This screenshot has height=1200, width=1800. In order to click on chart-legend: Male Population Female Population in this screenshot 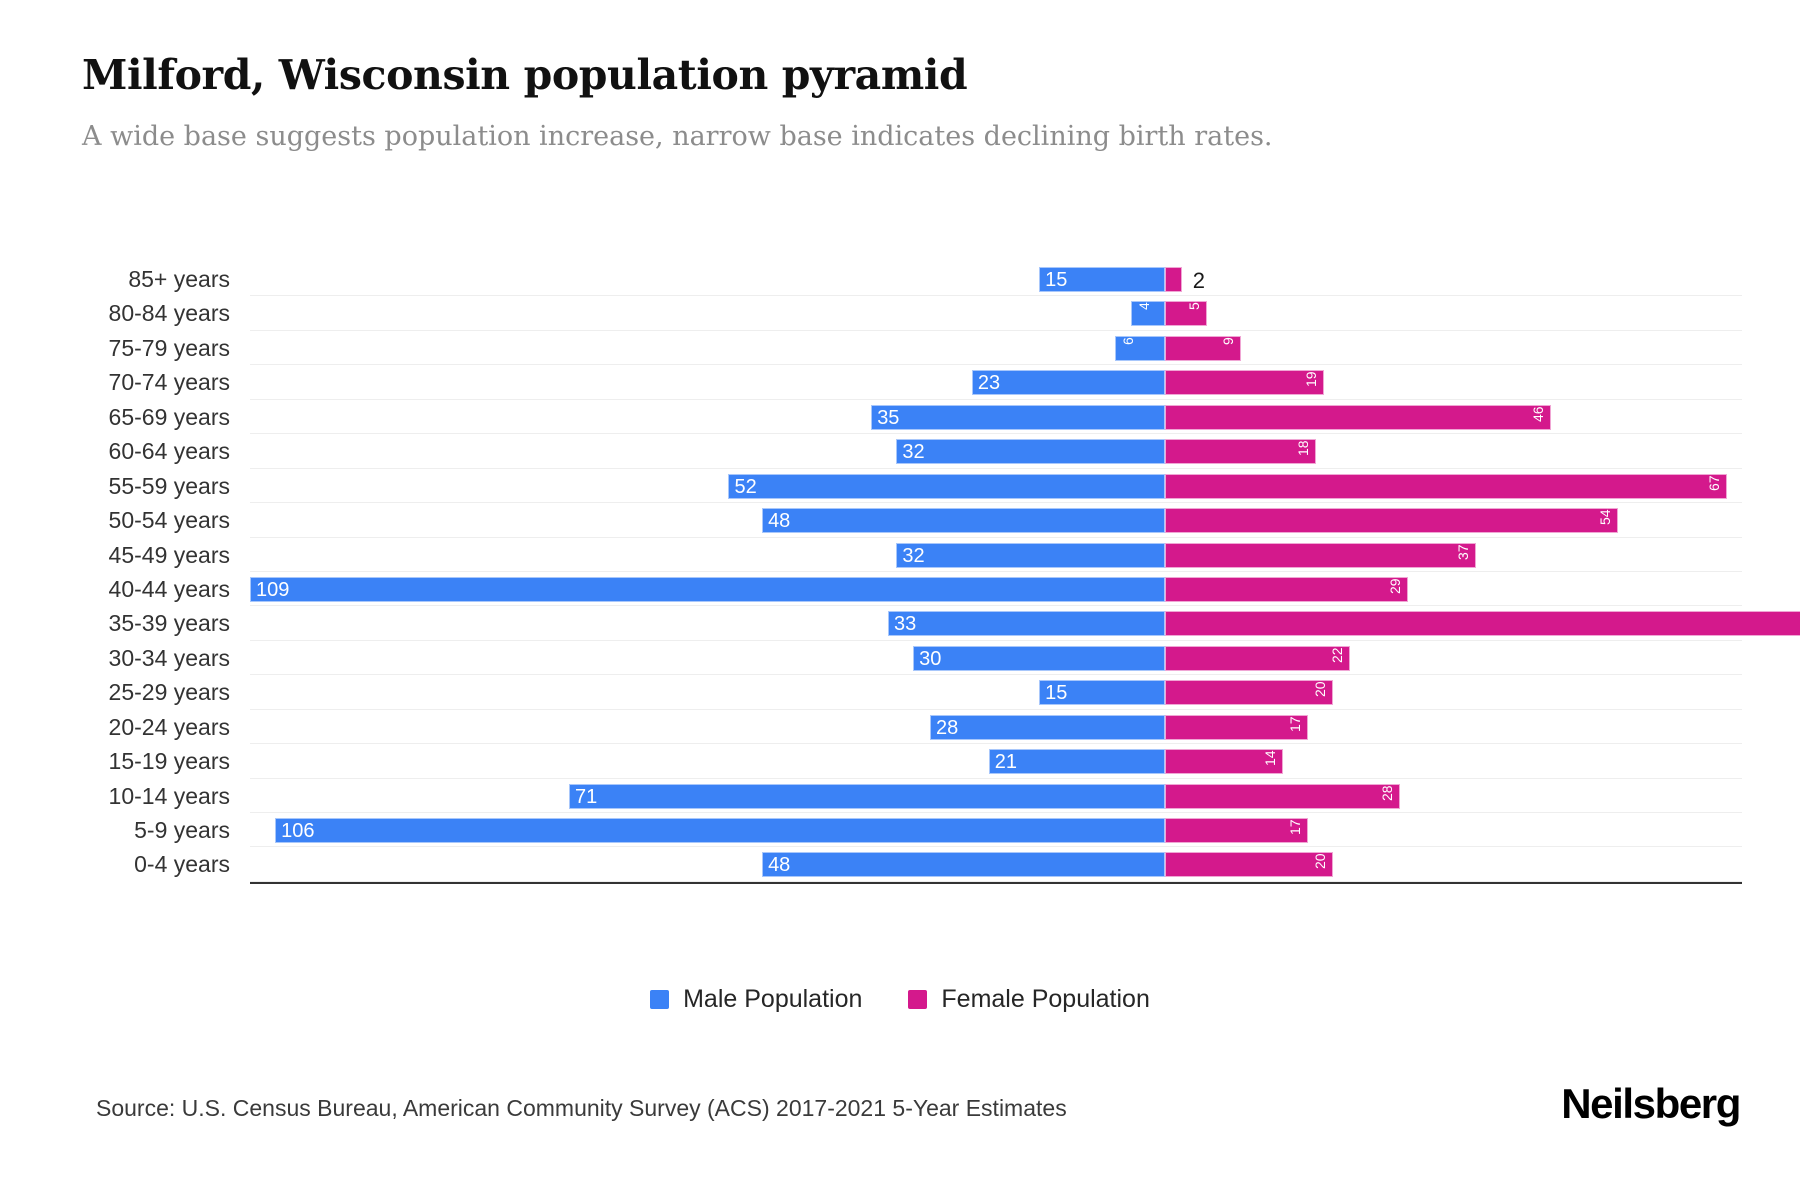, I will do `click(900, 999)`.